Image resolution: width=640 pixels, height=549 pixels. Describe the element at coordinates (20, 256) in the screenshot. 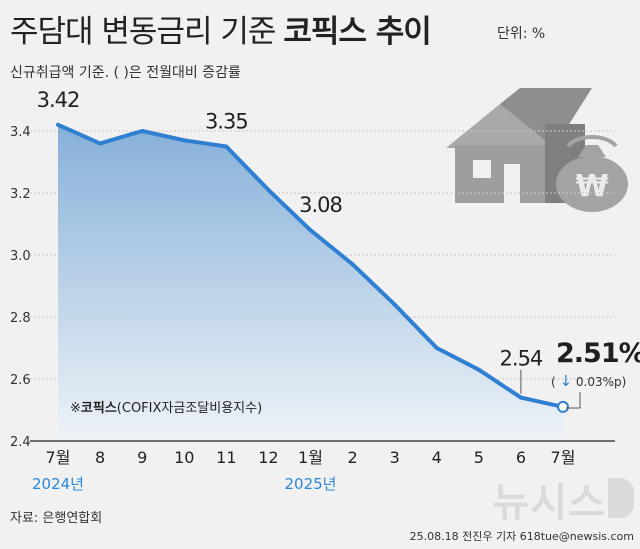

I see `y-tick-label: 3.0` at that location.